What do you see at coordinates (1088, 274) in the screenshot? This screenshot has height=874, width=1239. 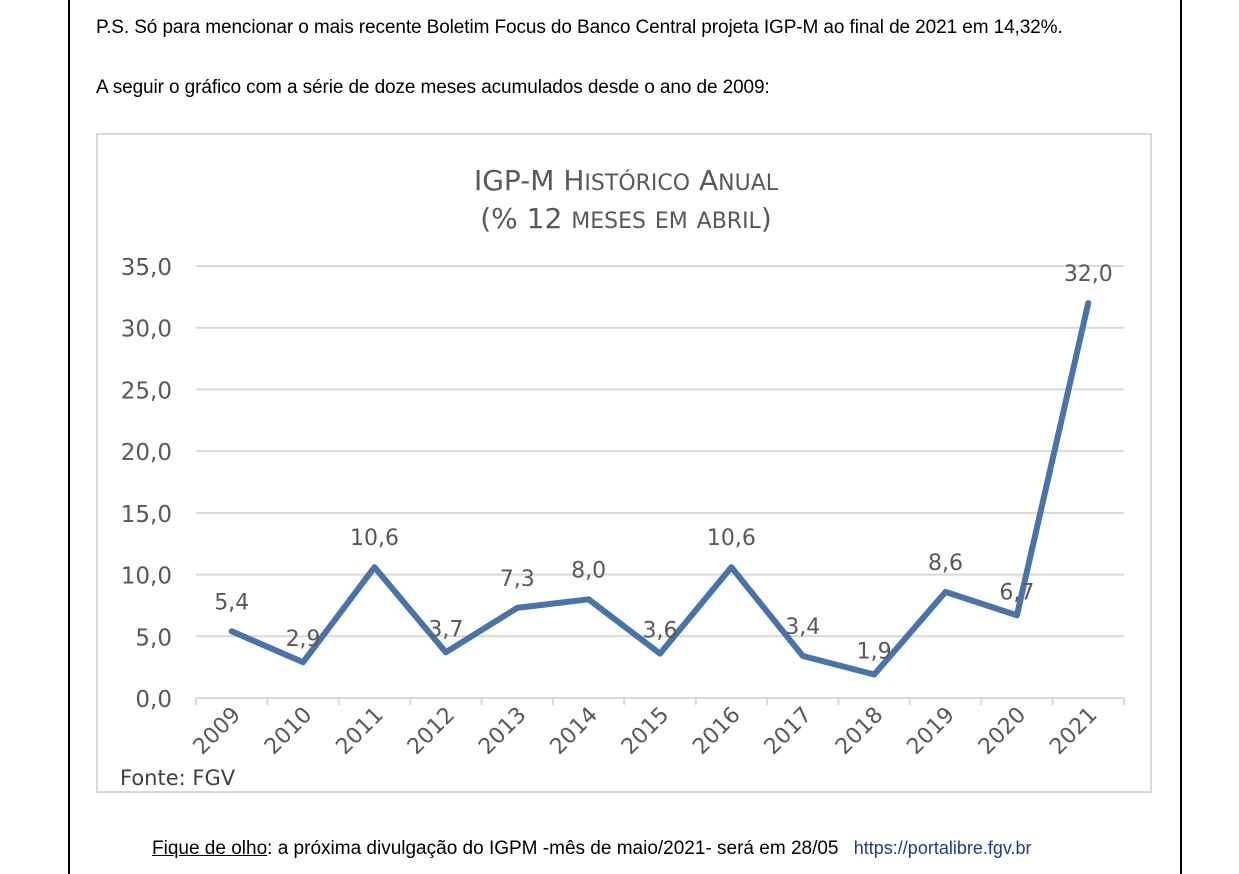 I see `data-label: 32,0` at bounding box center [1088, 274].